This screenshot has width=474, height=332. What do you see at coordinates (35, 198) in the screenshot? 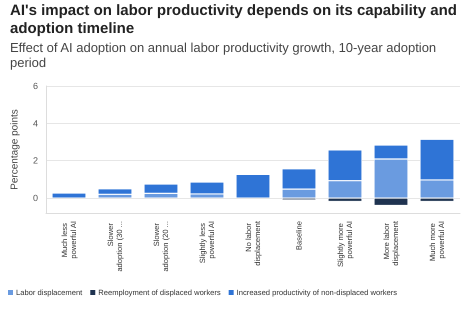
I see `y-tick-label: 0` at bounding box center [35, 198].